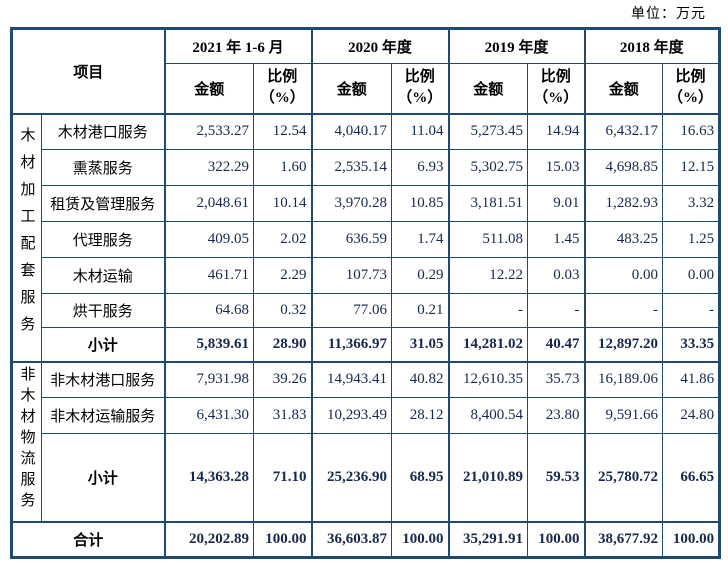 The width and height of the screenshot is (728, 570). What do you see at coordinates (26, 441) in the screenshot?
I see `group-label-non-wood-logistics: 非木材物流服务` at bounding box center [26, 441].